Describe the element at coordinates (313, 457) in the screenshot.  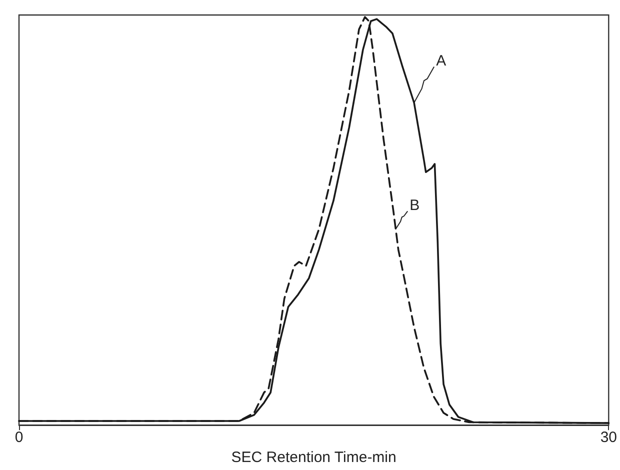
I see `x-axis-title: SEC Retention Time-min` at that location.